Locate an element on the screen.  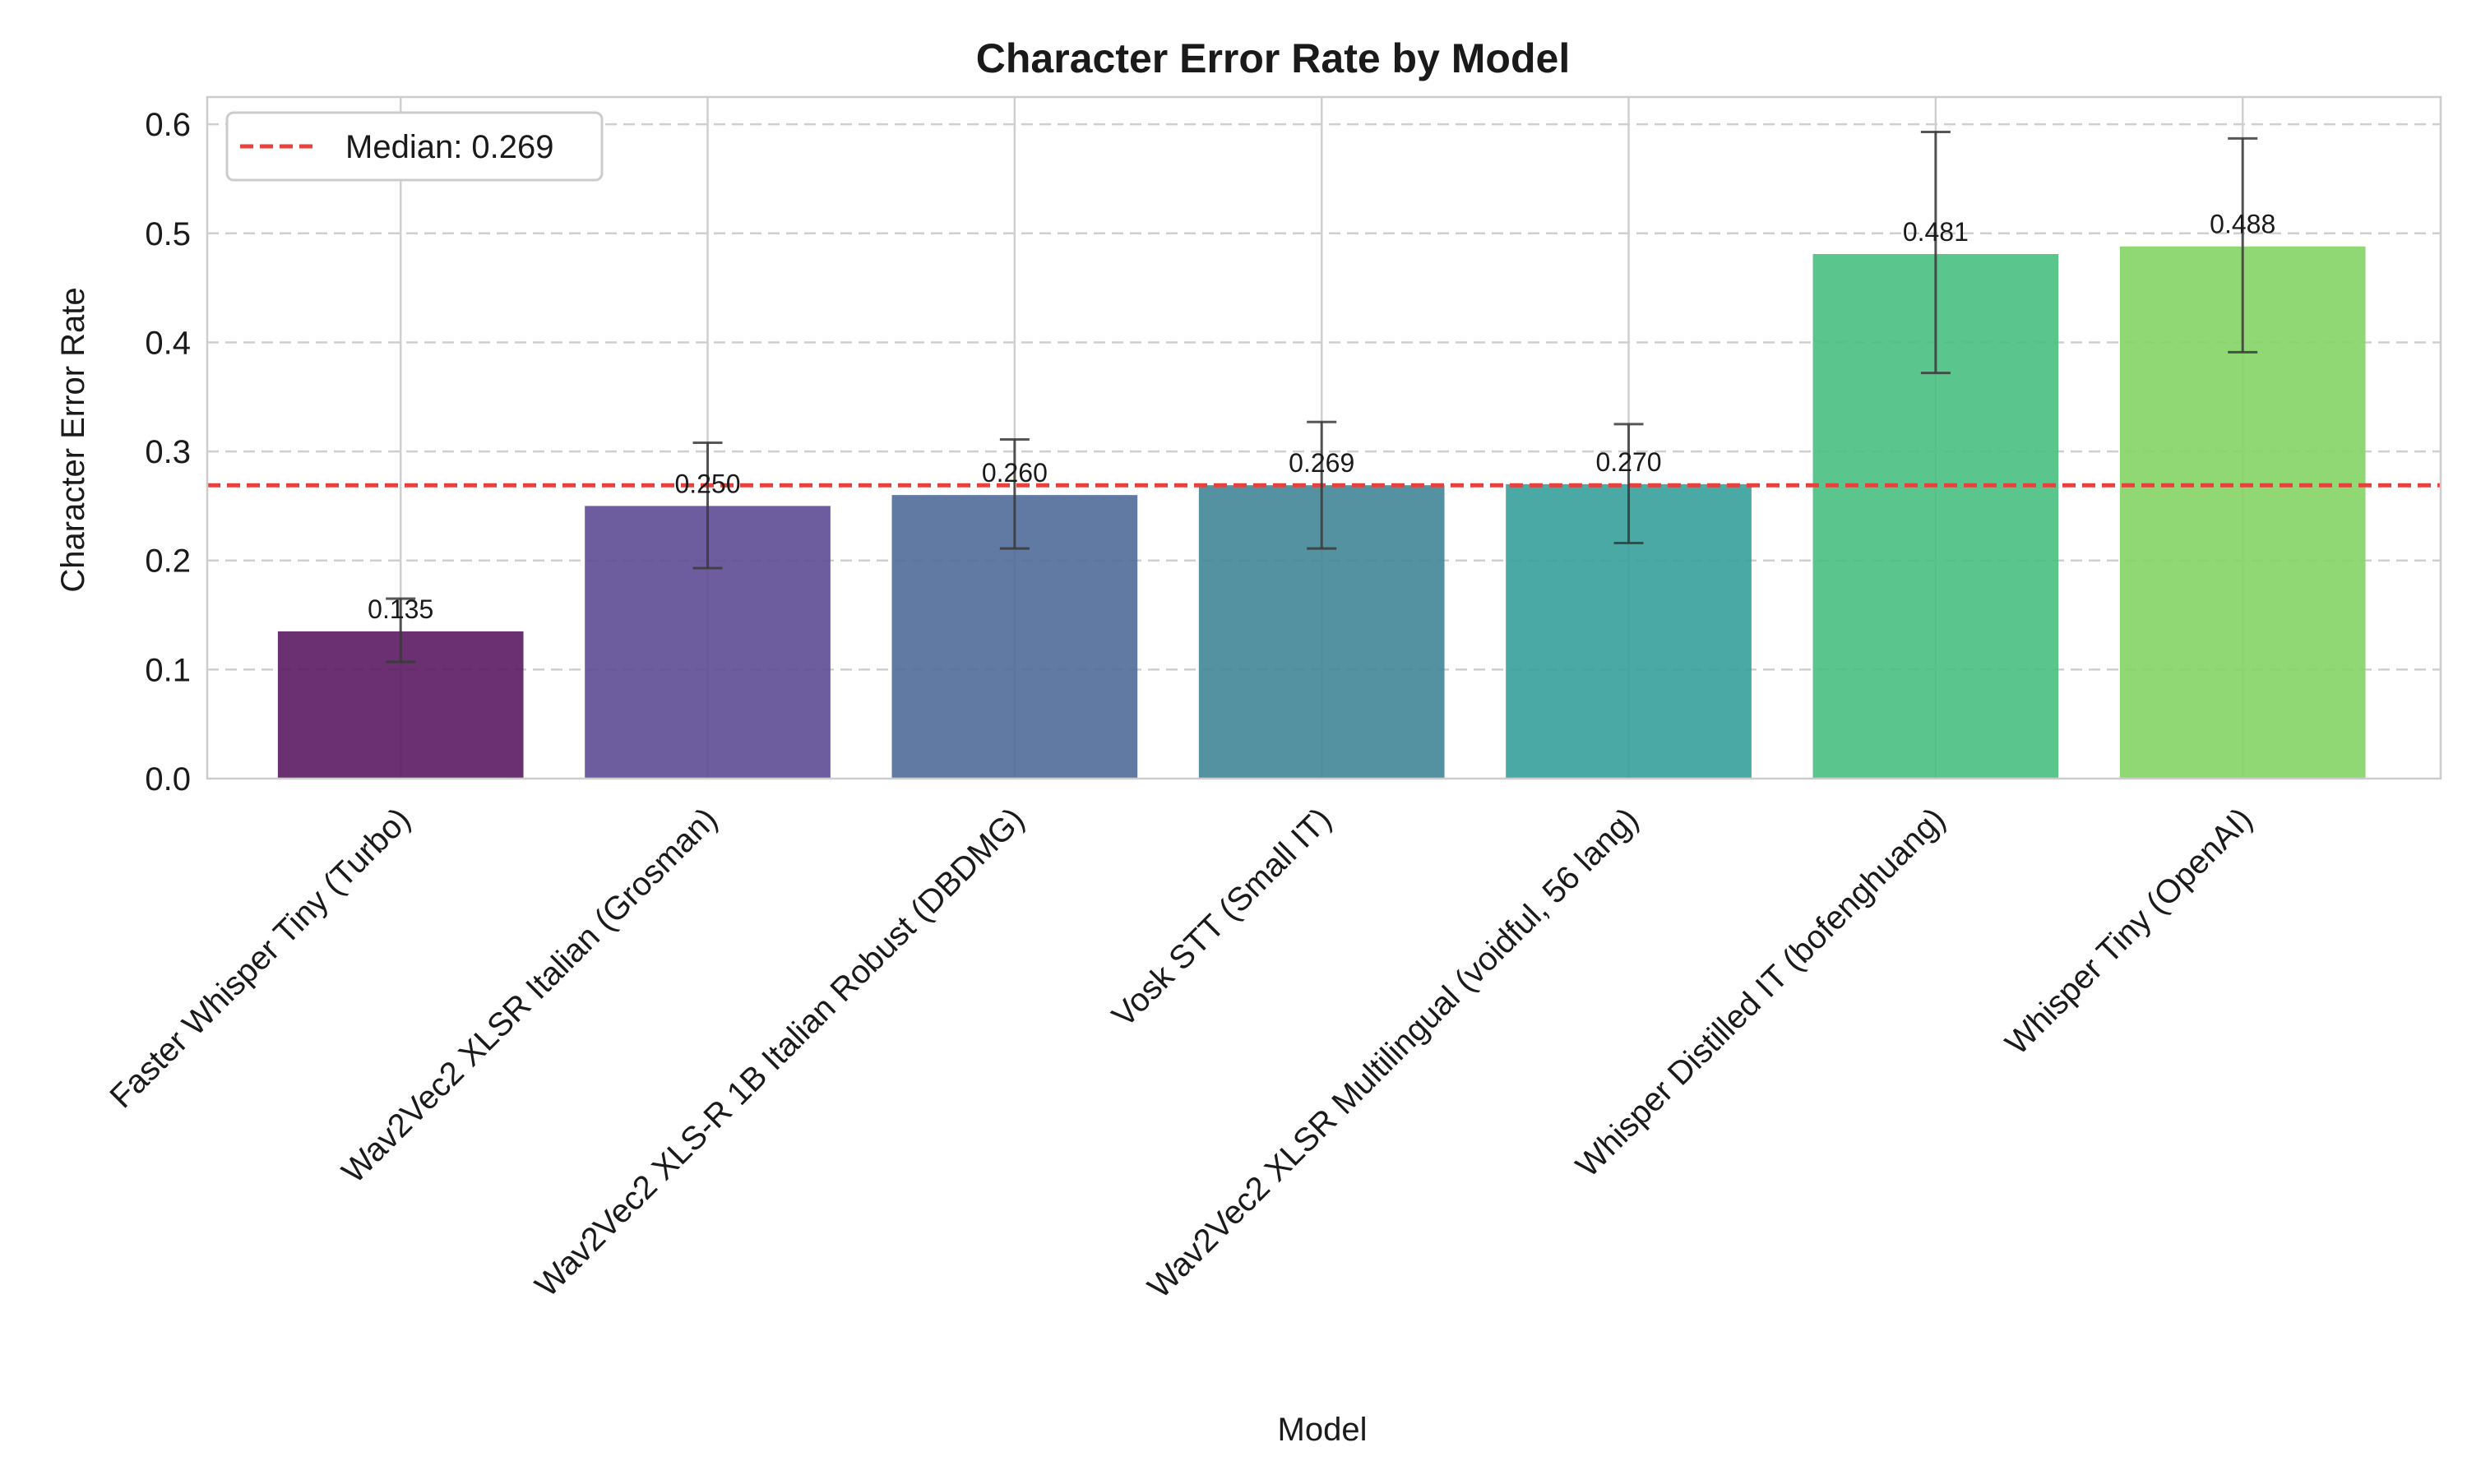
y-tick-label: 0.4 is located at coordinates (168, 343).